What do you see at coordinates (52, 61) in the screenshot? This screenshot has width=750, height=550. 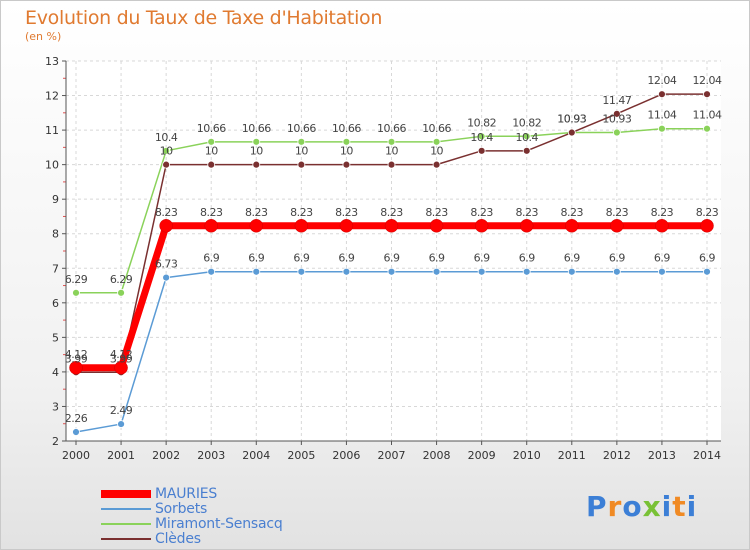 I see `y-tick-label: 13` at bounding box center [52, 61].